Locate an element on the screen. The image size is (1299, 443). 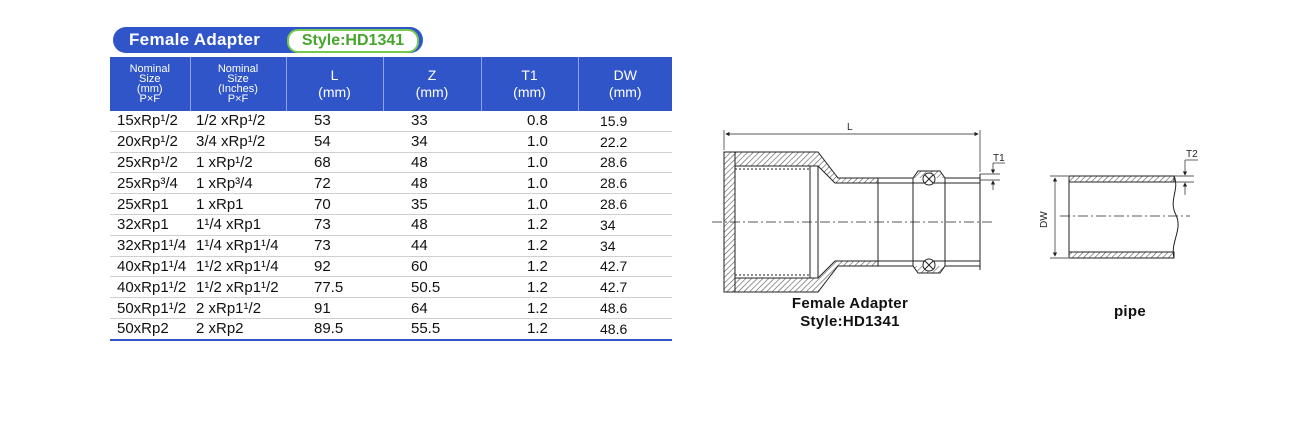
cell-z: 50.5 is located at coordinates (432, 287).